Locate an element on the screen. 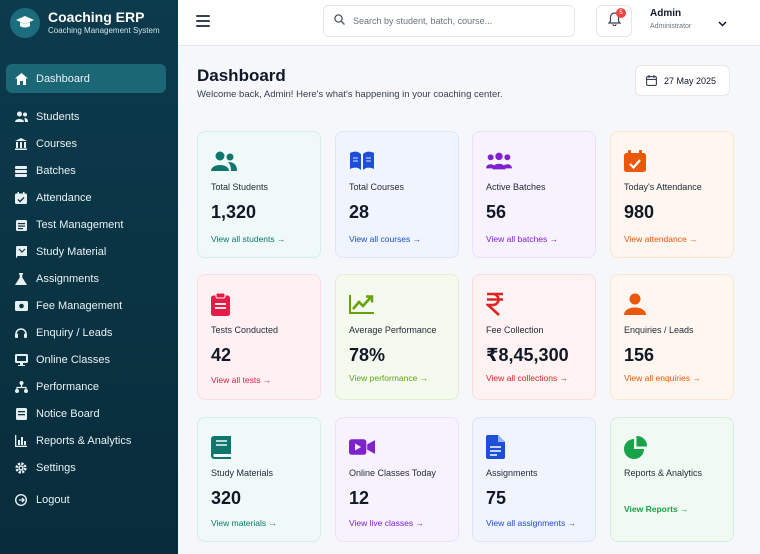  sidebar-item-label: Reports & Analytics is located at coordinates (84, 440).